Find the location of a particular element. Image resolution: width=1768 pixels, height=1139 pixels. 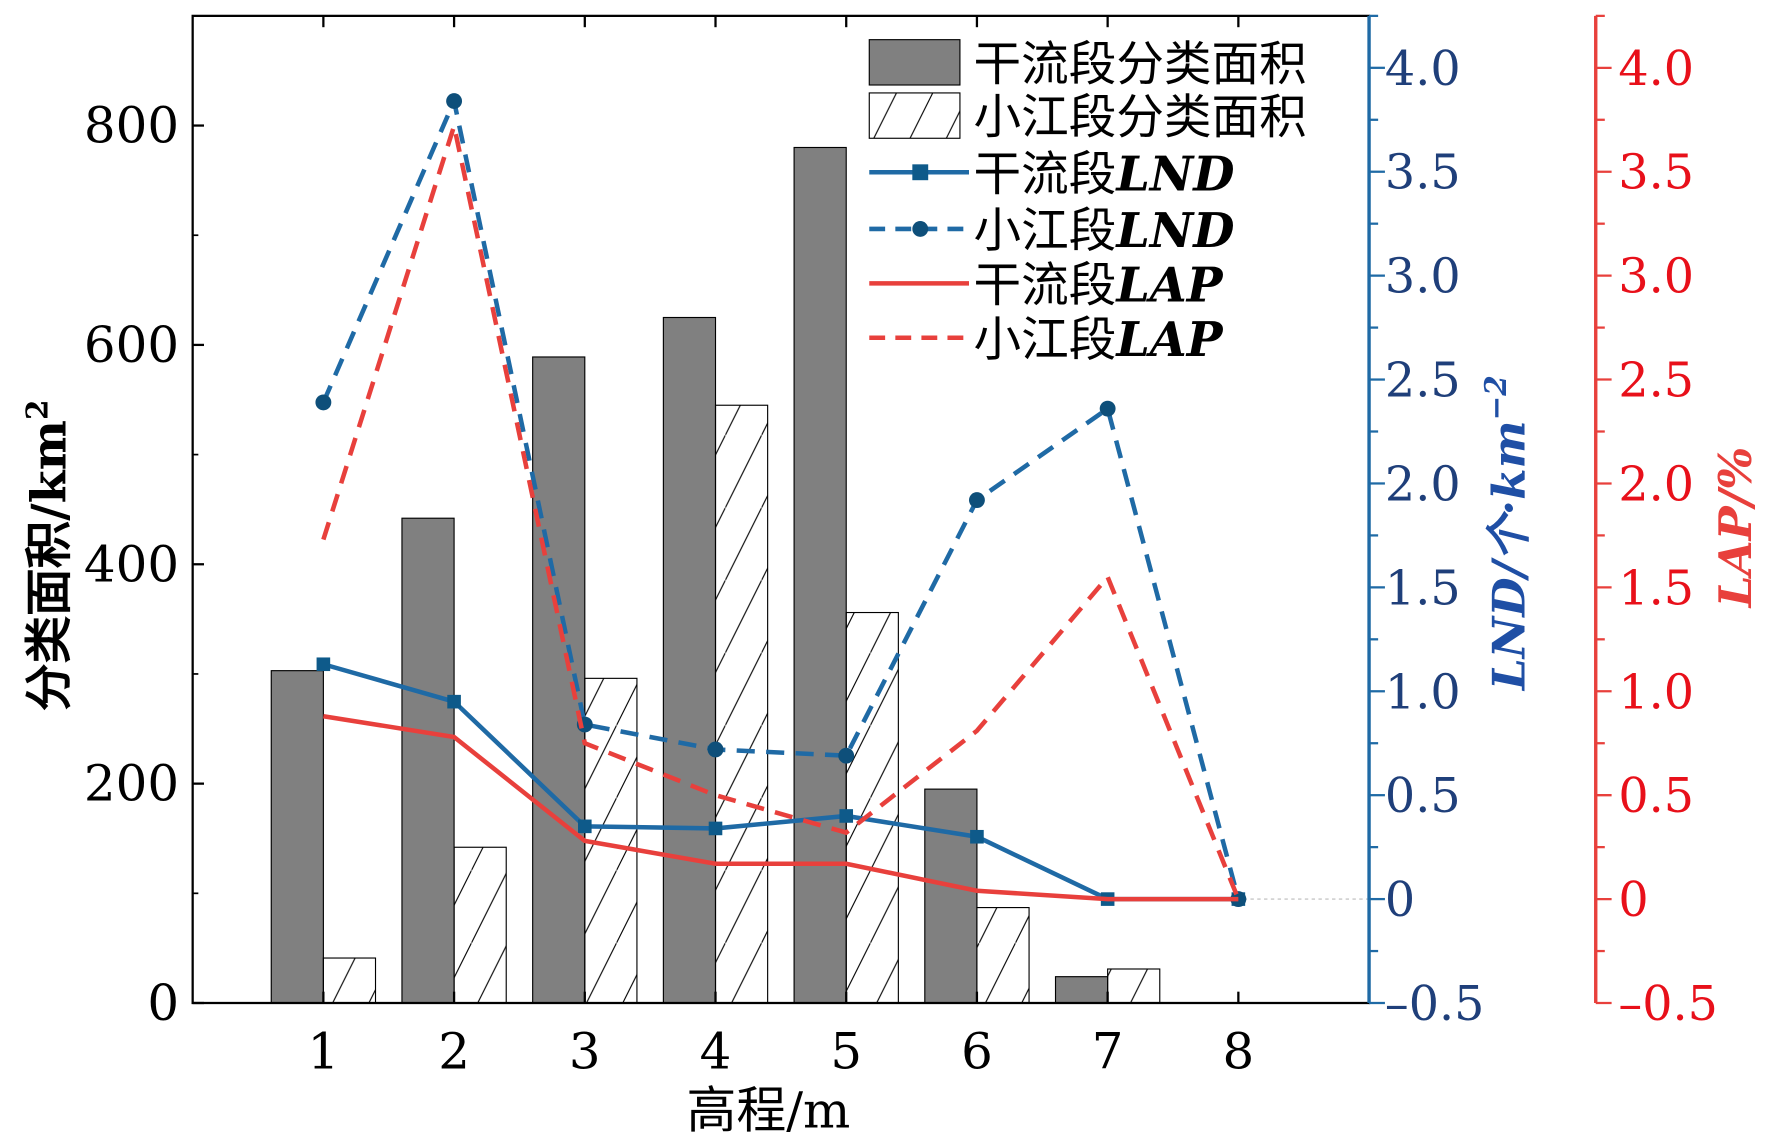

y-left-tick-label: 400 is located at coordinates (131, 564).